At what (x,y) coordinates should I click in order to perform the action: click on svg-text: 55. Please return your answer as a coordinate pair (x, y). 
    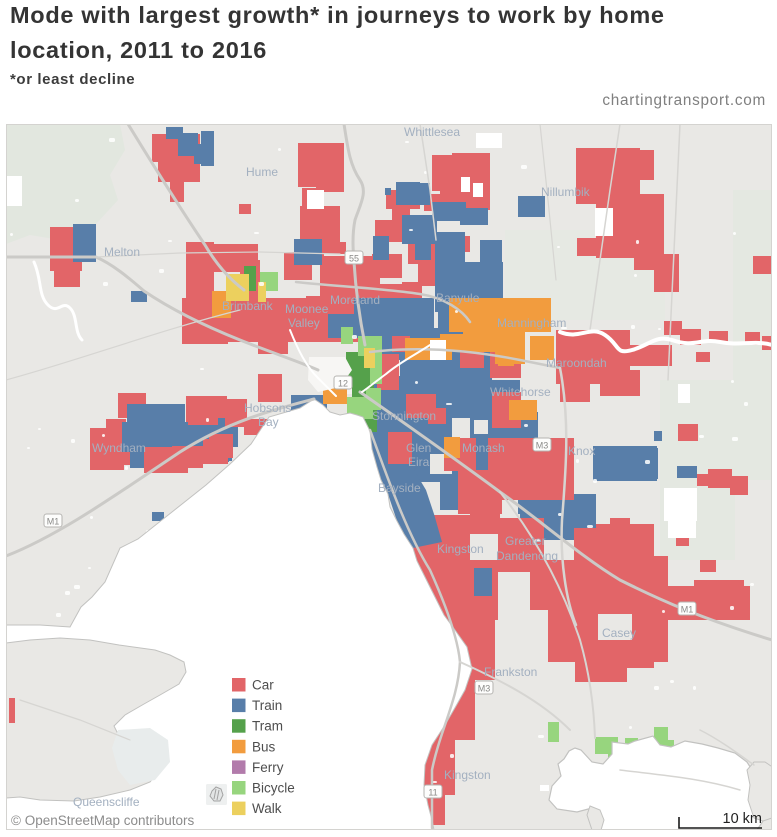
    Looking at the image, I should click on (354, 259).